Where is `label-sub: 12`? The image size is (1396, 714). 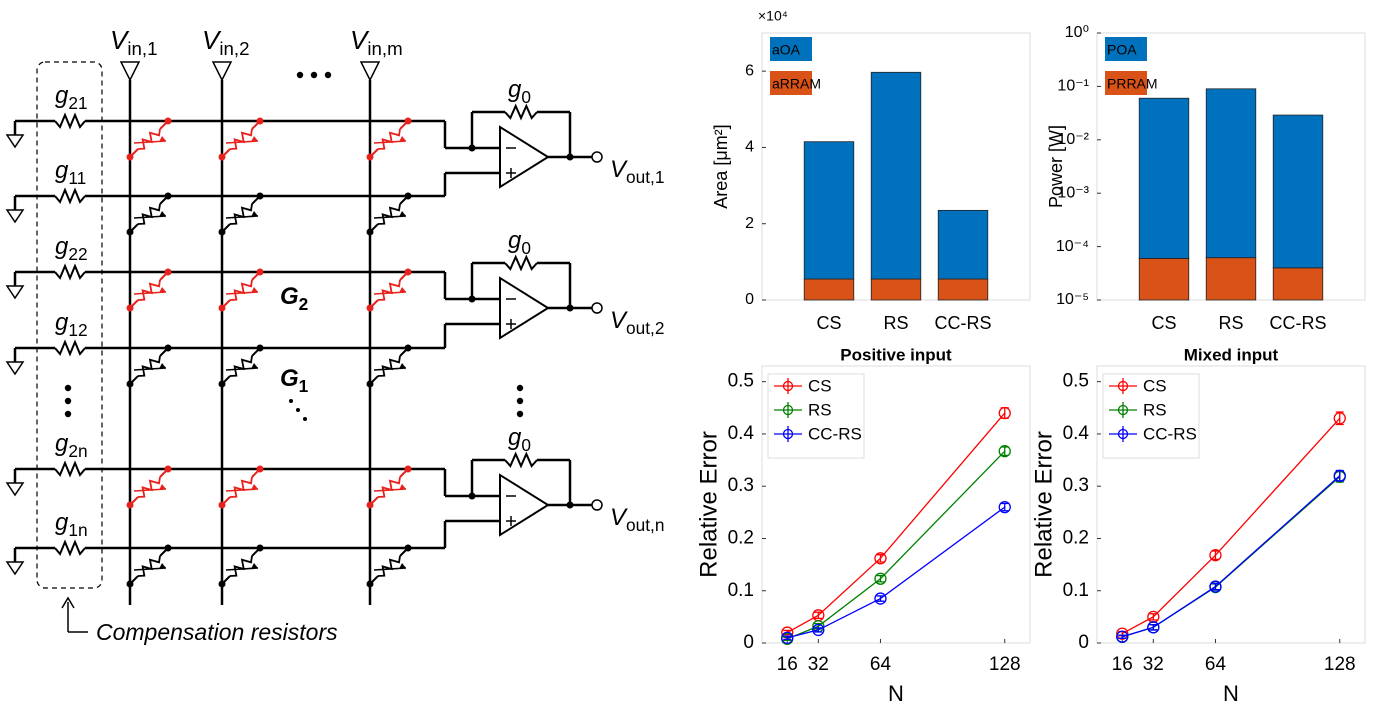
label-sub: 12 is located at coordinates (77, 330).